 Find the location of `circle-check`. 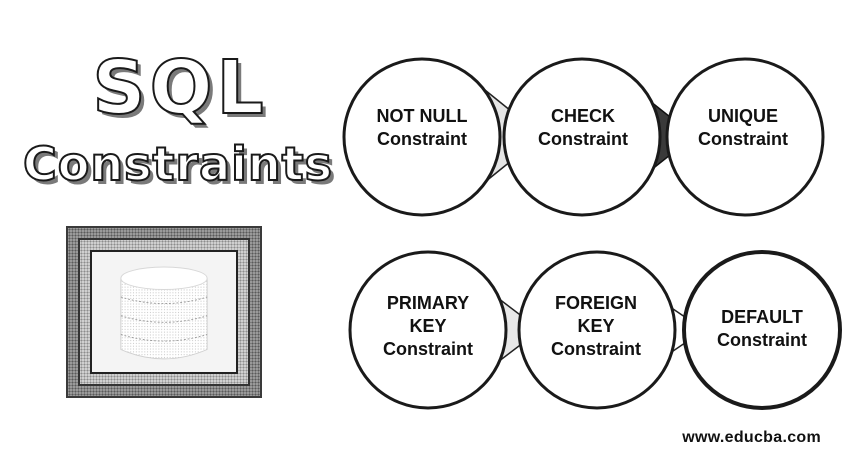

circle-check is located at coordinates (582, 137).